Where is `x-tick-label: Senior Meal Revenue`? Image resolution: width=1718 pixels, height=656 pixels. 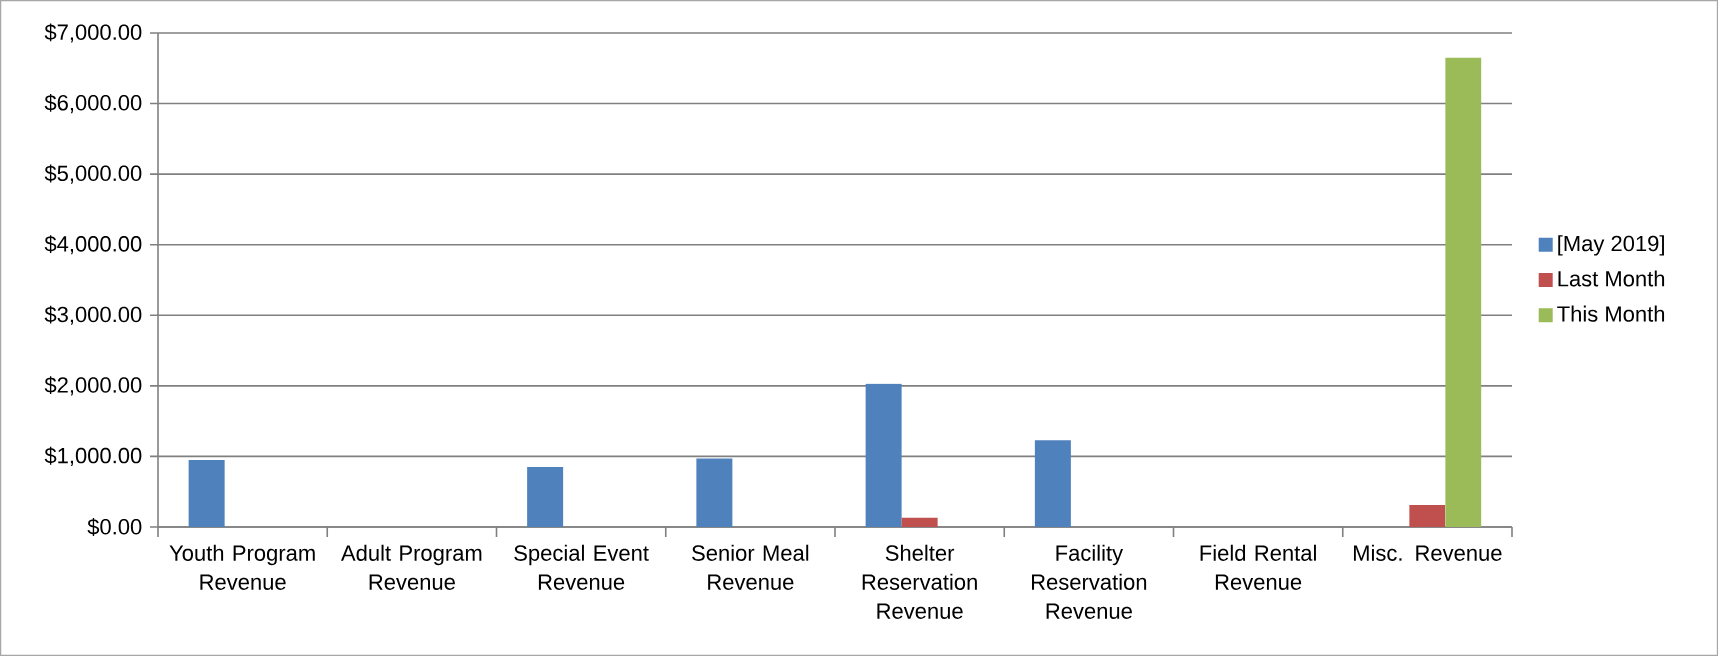
x-tick-label: Senior Meal Revenue is located at coordinates (750, 567).